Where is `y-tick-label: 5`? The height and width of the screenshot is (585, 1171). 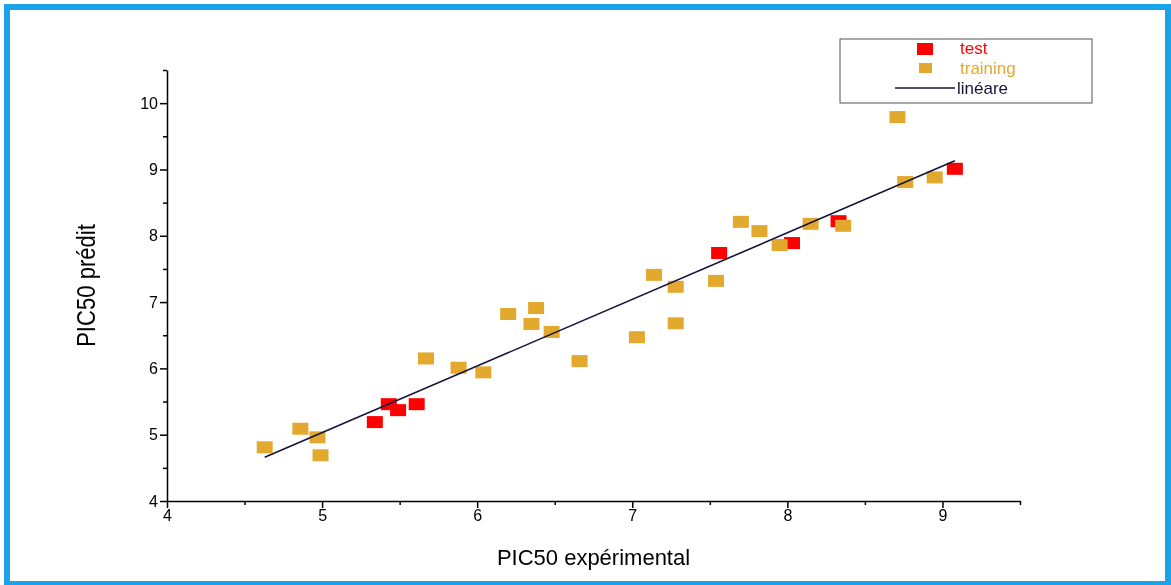 y-tick-label: 5 is located at coordinates (154, 435).